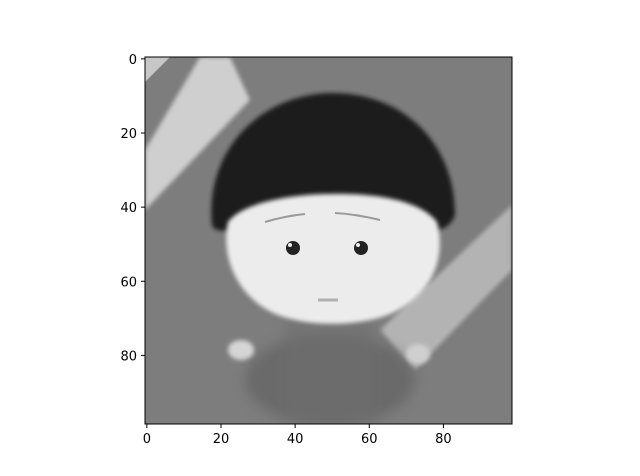 Image resolution: width=640 pixels, height=476 pixels. What do you see at coordinates (285, 218) in the screenshot?
I see `left-brow` at bounding box center [285, 218].